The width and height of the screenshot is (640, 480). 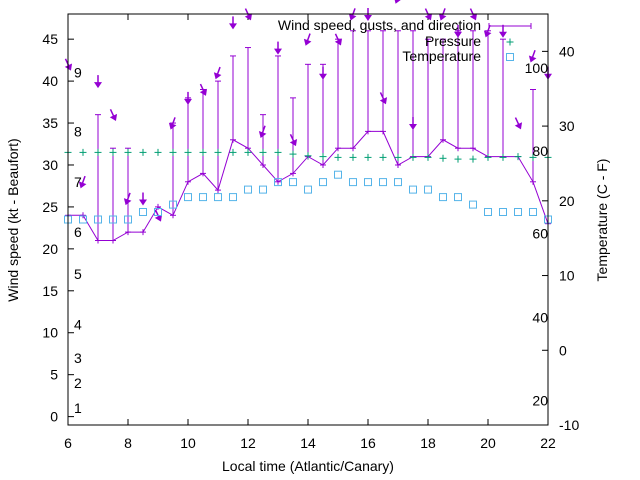 What do you see at coordinates (50, 291) in the screenshot?
I see `y-left-tick-label: 15` at bounding box center [50, 291].